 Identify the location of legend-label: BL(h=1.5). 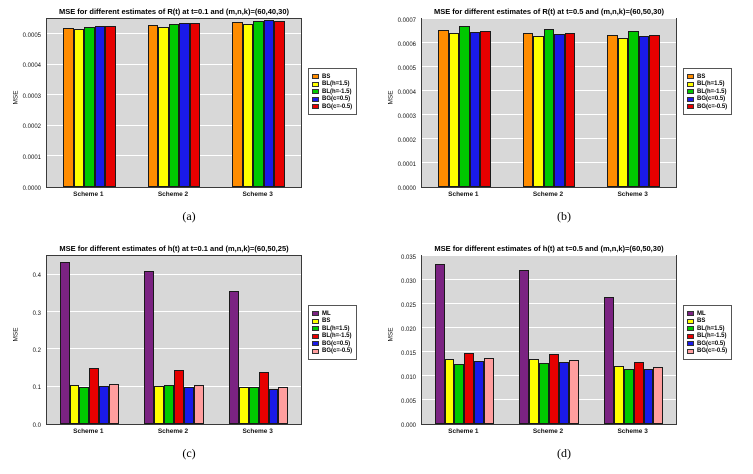
(711, 328).